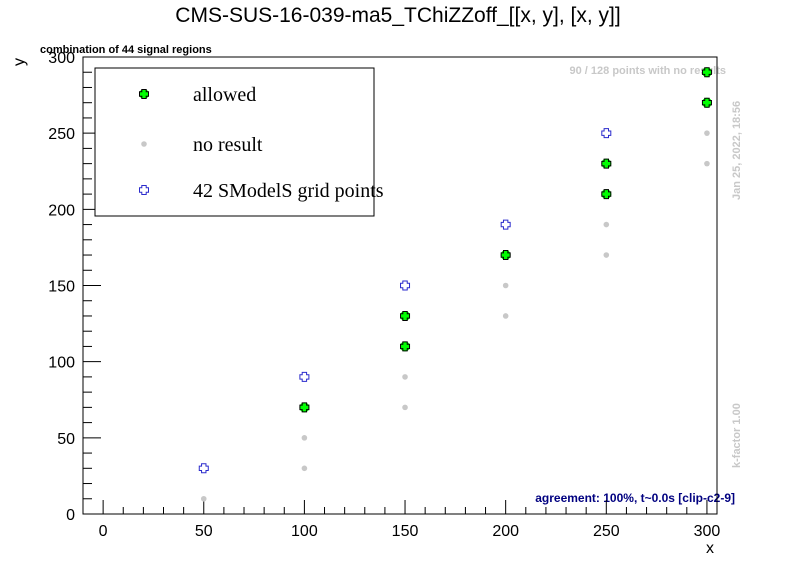 This screenshot has height=572, width=796. What do you see at coordinates (635, 498) in the screenshot?
I see `agreement-label: agreement: 100%, t~0.0s [clip-c2-9]` at bounding box center [635, 498].